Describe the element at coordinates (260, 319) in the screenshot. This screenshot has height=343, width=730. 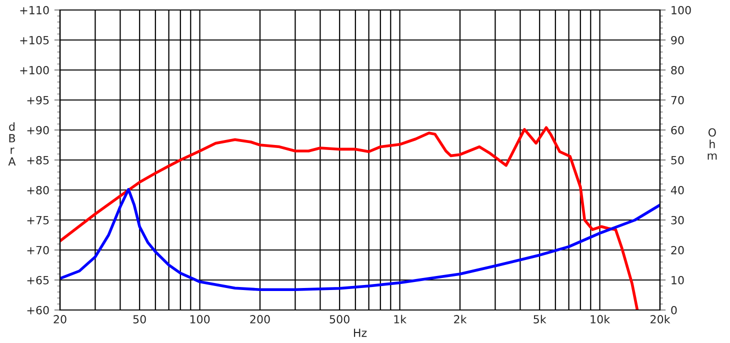
I see `x-tick-label: 200` at that location.